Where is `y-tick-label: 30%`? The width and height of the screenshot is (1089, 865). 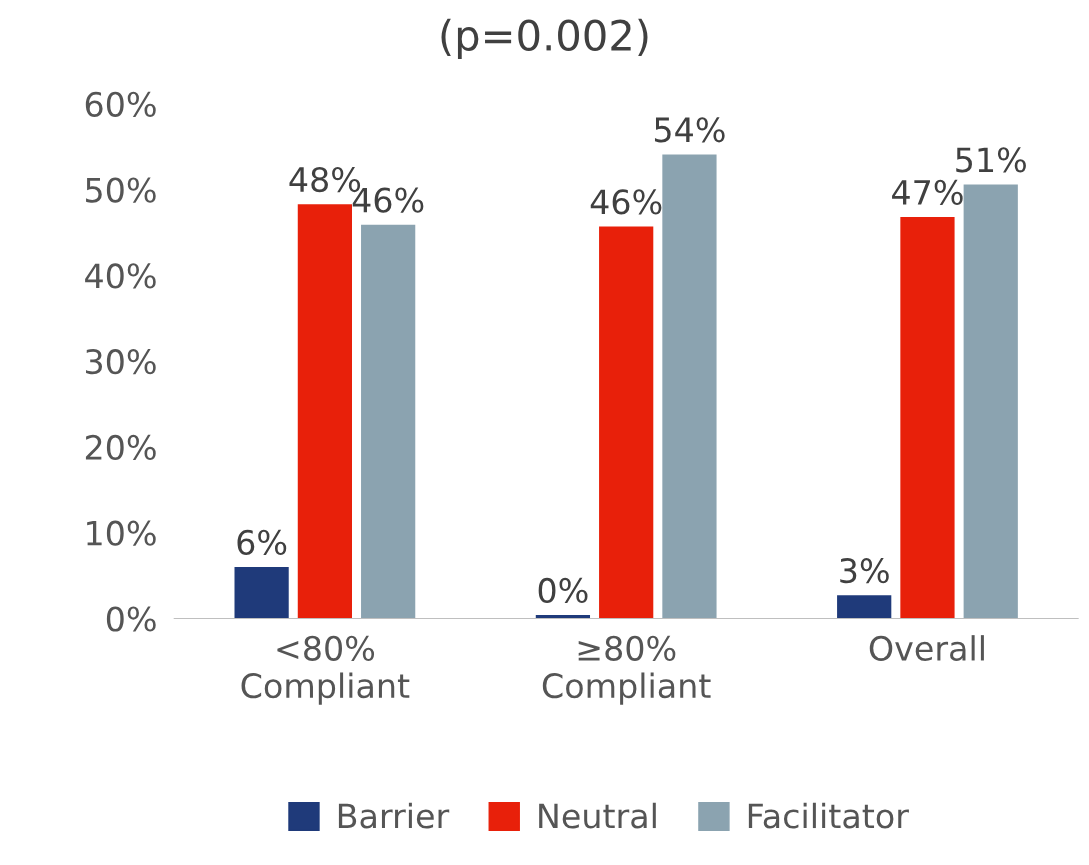 y-tick-label: 30% is located at coordinates (121, 362).